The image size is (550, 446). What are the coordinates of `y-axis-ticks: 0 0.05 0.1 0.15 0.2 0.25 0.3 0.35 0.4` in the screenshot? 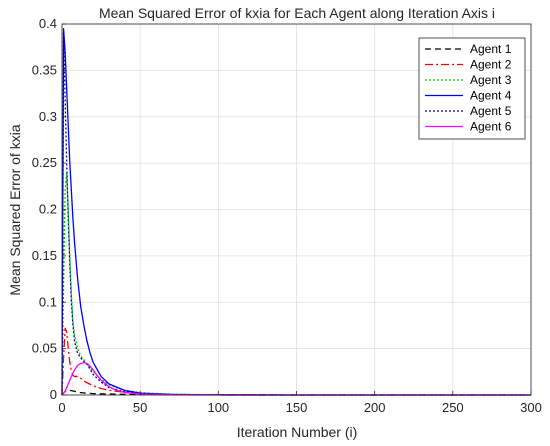 It's located at (49, 209).